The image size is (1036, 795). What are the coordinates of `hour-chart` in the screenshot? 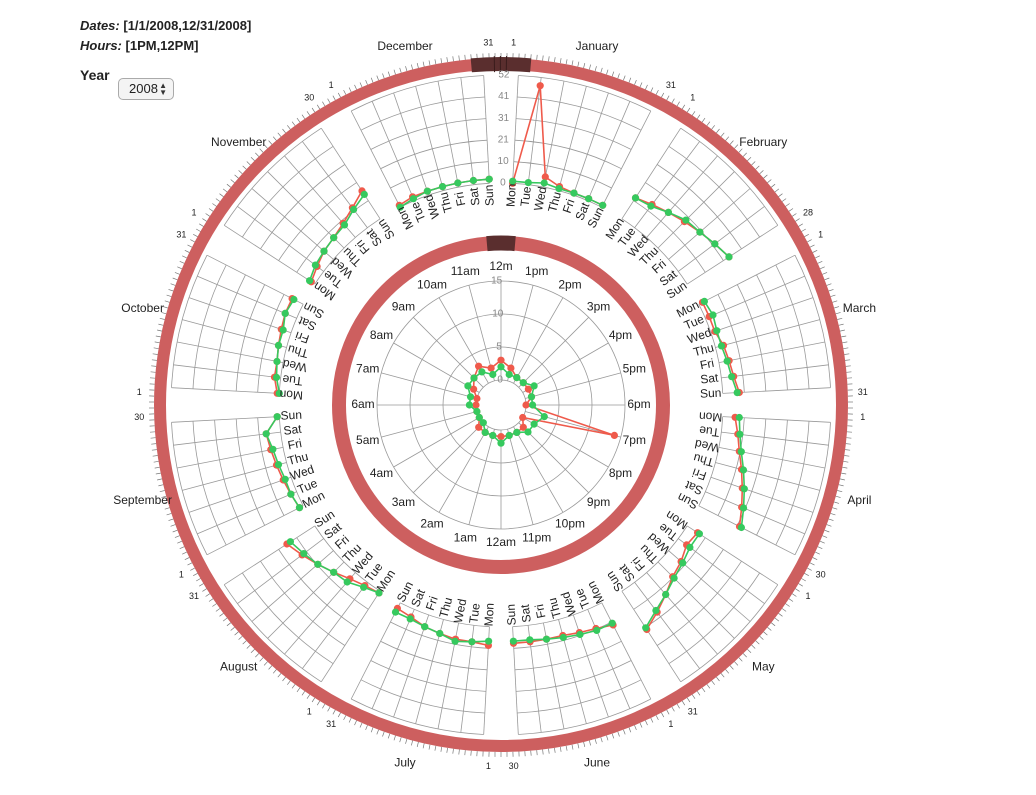 It's located at (501, 405).